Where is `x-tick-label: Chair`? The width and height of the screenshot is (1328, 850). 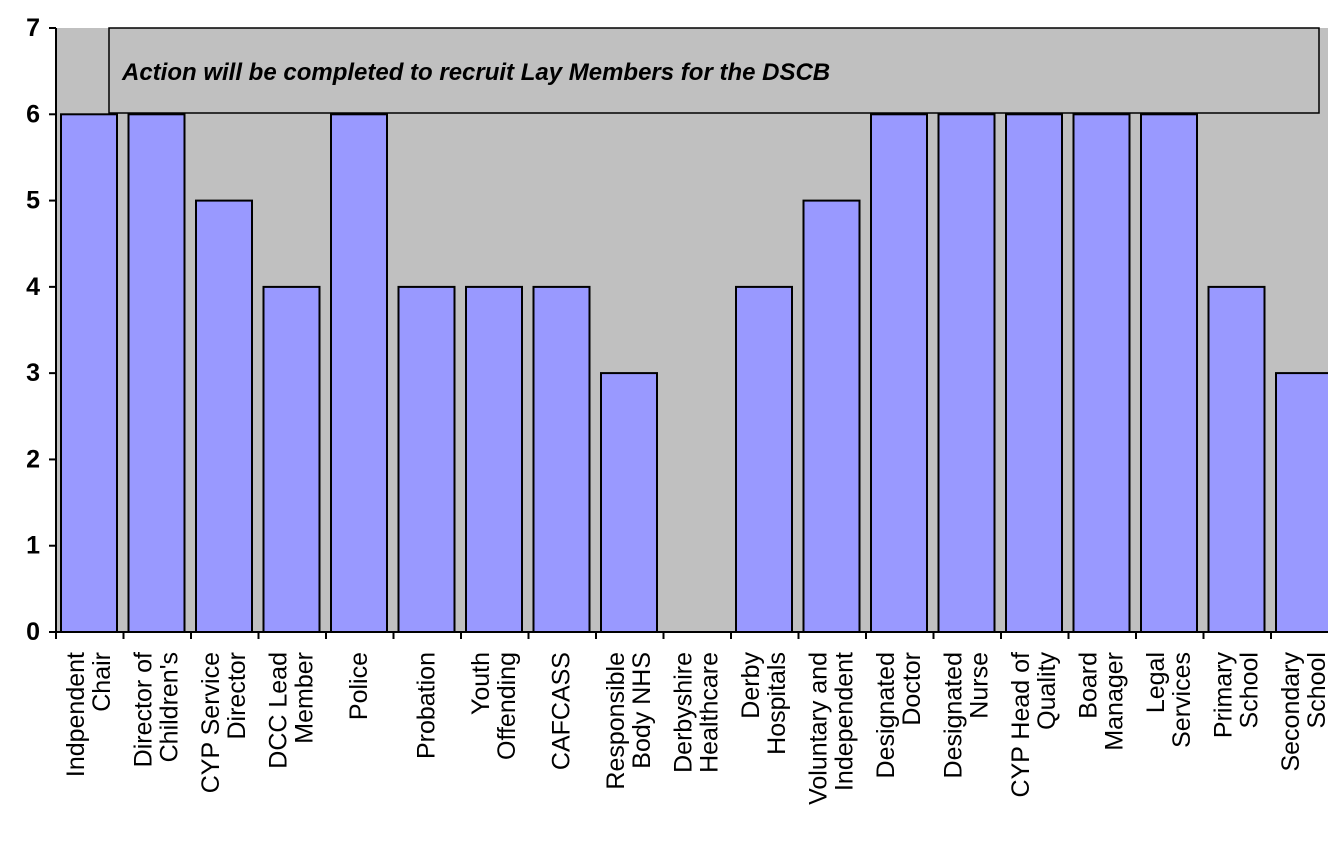 x-tick-label: Chair is located at coordinates (102, 682).